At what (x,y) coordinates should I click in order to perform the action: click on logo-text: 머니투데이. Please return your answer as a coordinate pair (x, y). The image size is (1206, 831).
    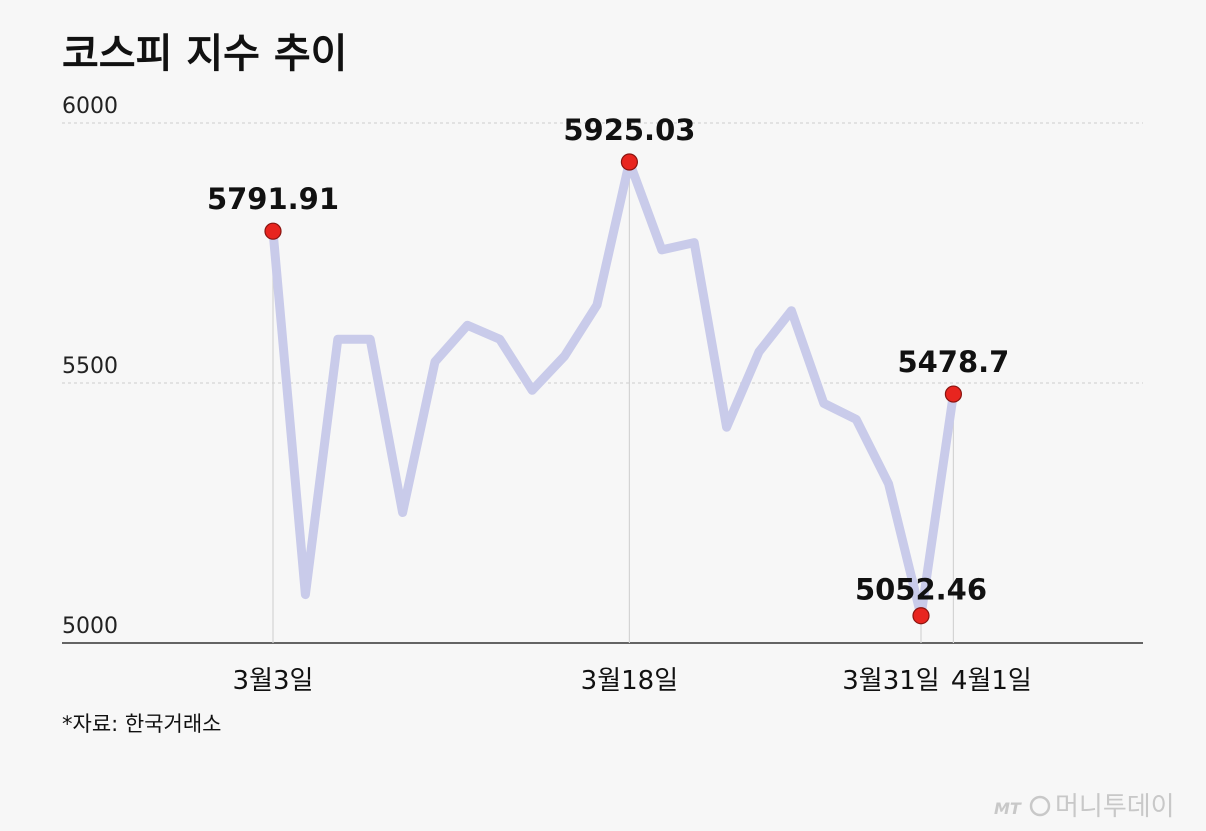
    Looking at the image, I should click on (1115, 807).